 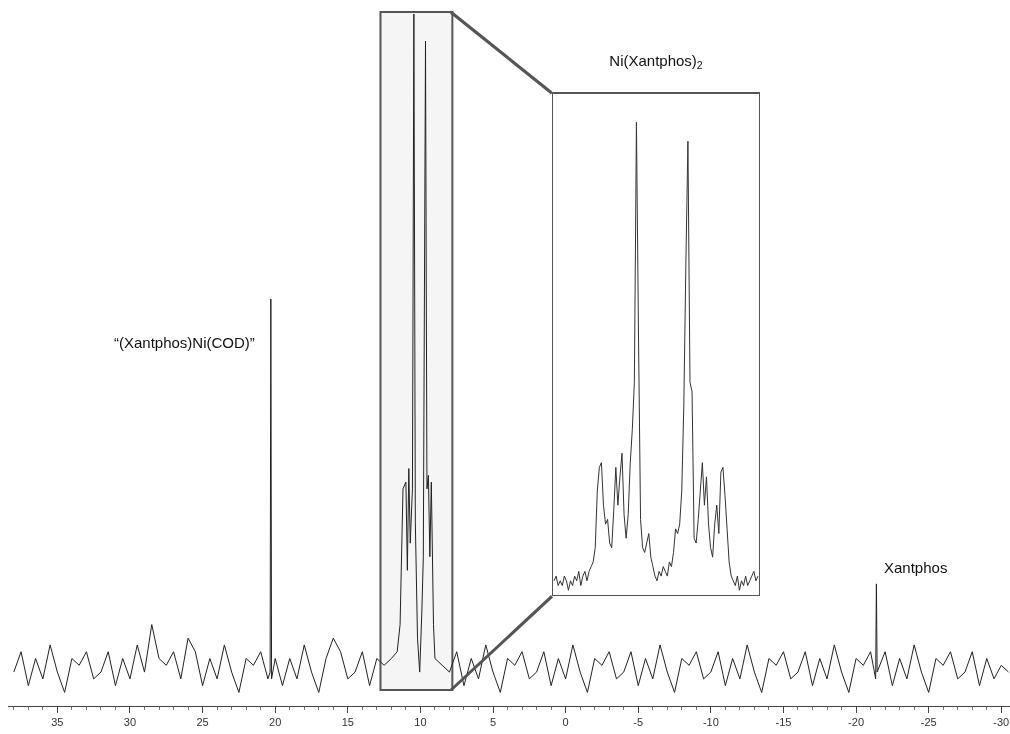 I want to click on x-tick-label: 5, so click(x=493, y=722).